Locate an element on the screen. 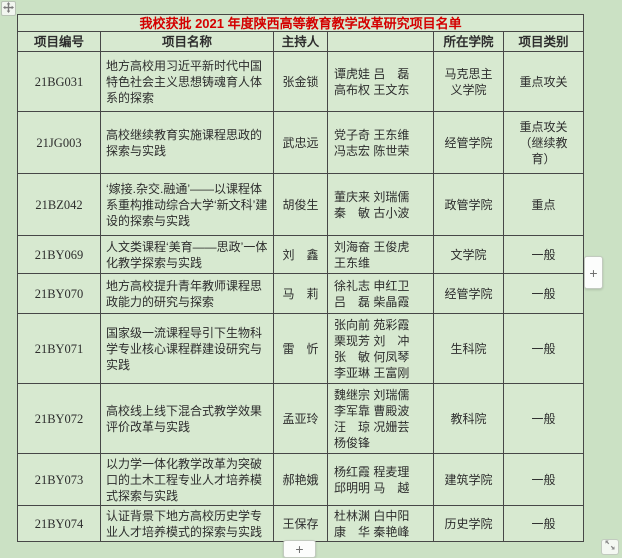  project-members: 谭虎娃 吕 磊 高布权 王文东 is located at coordinates (380, 81).